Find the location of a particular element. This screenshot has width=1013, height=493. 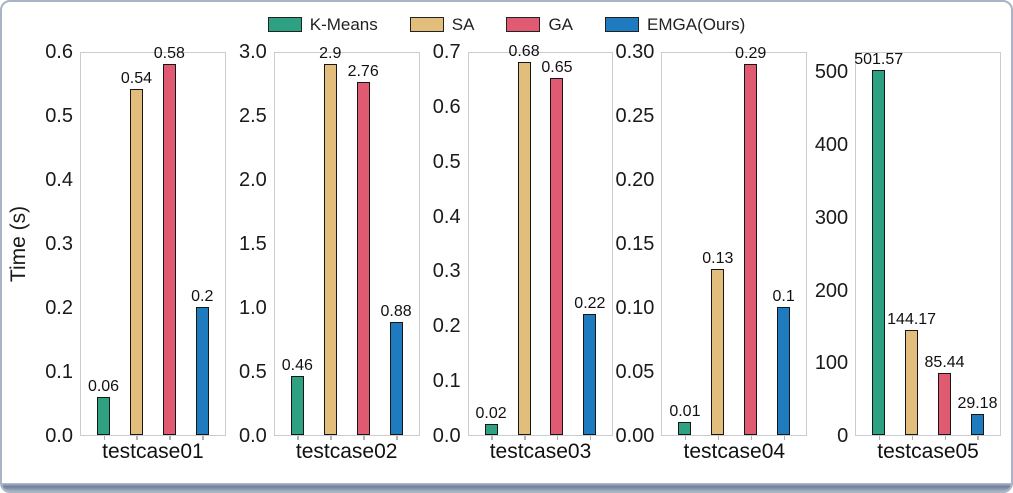

bar-value-label: 501.57 is located at coordinates (879, 59).